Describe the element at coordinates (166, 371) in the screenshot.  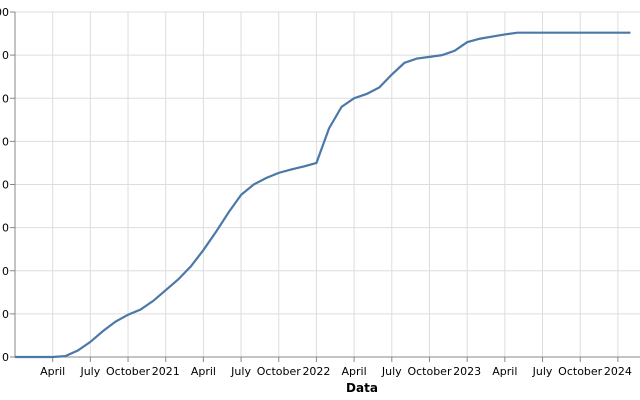
I see `x-tick-label: 2021` at that location.